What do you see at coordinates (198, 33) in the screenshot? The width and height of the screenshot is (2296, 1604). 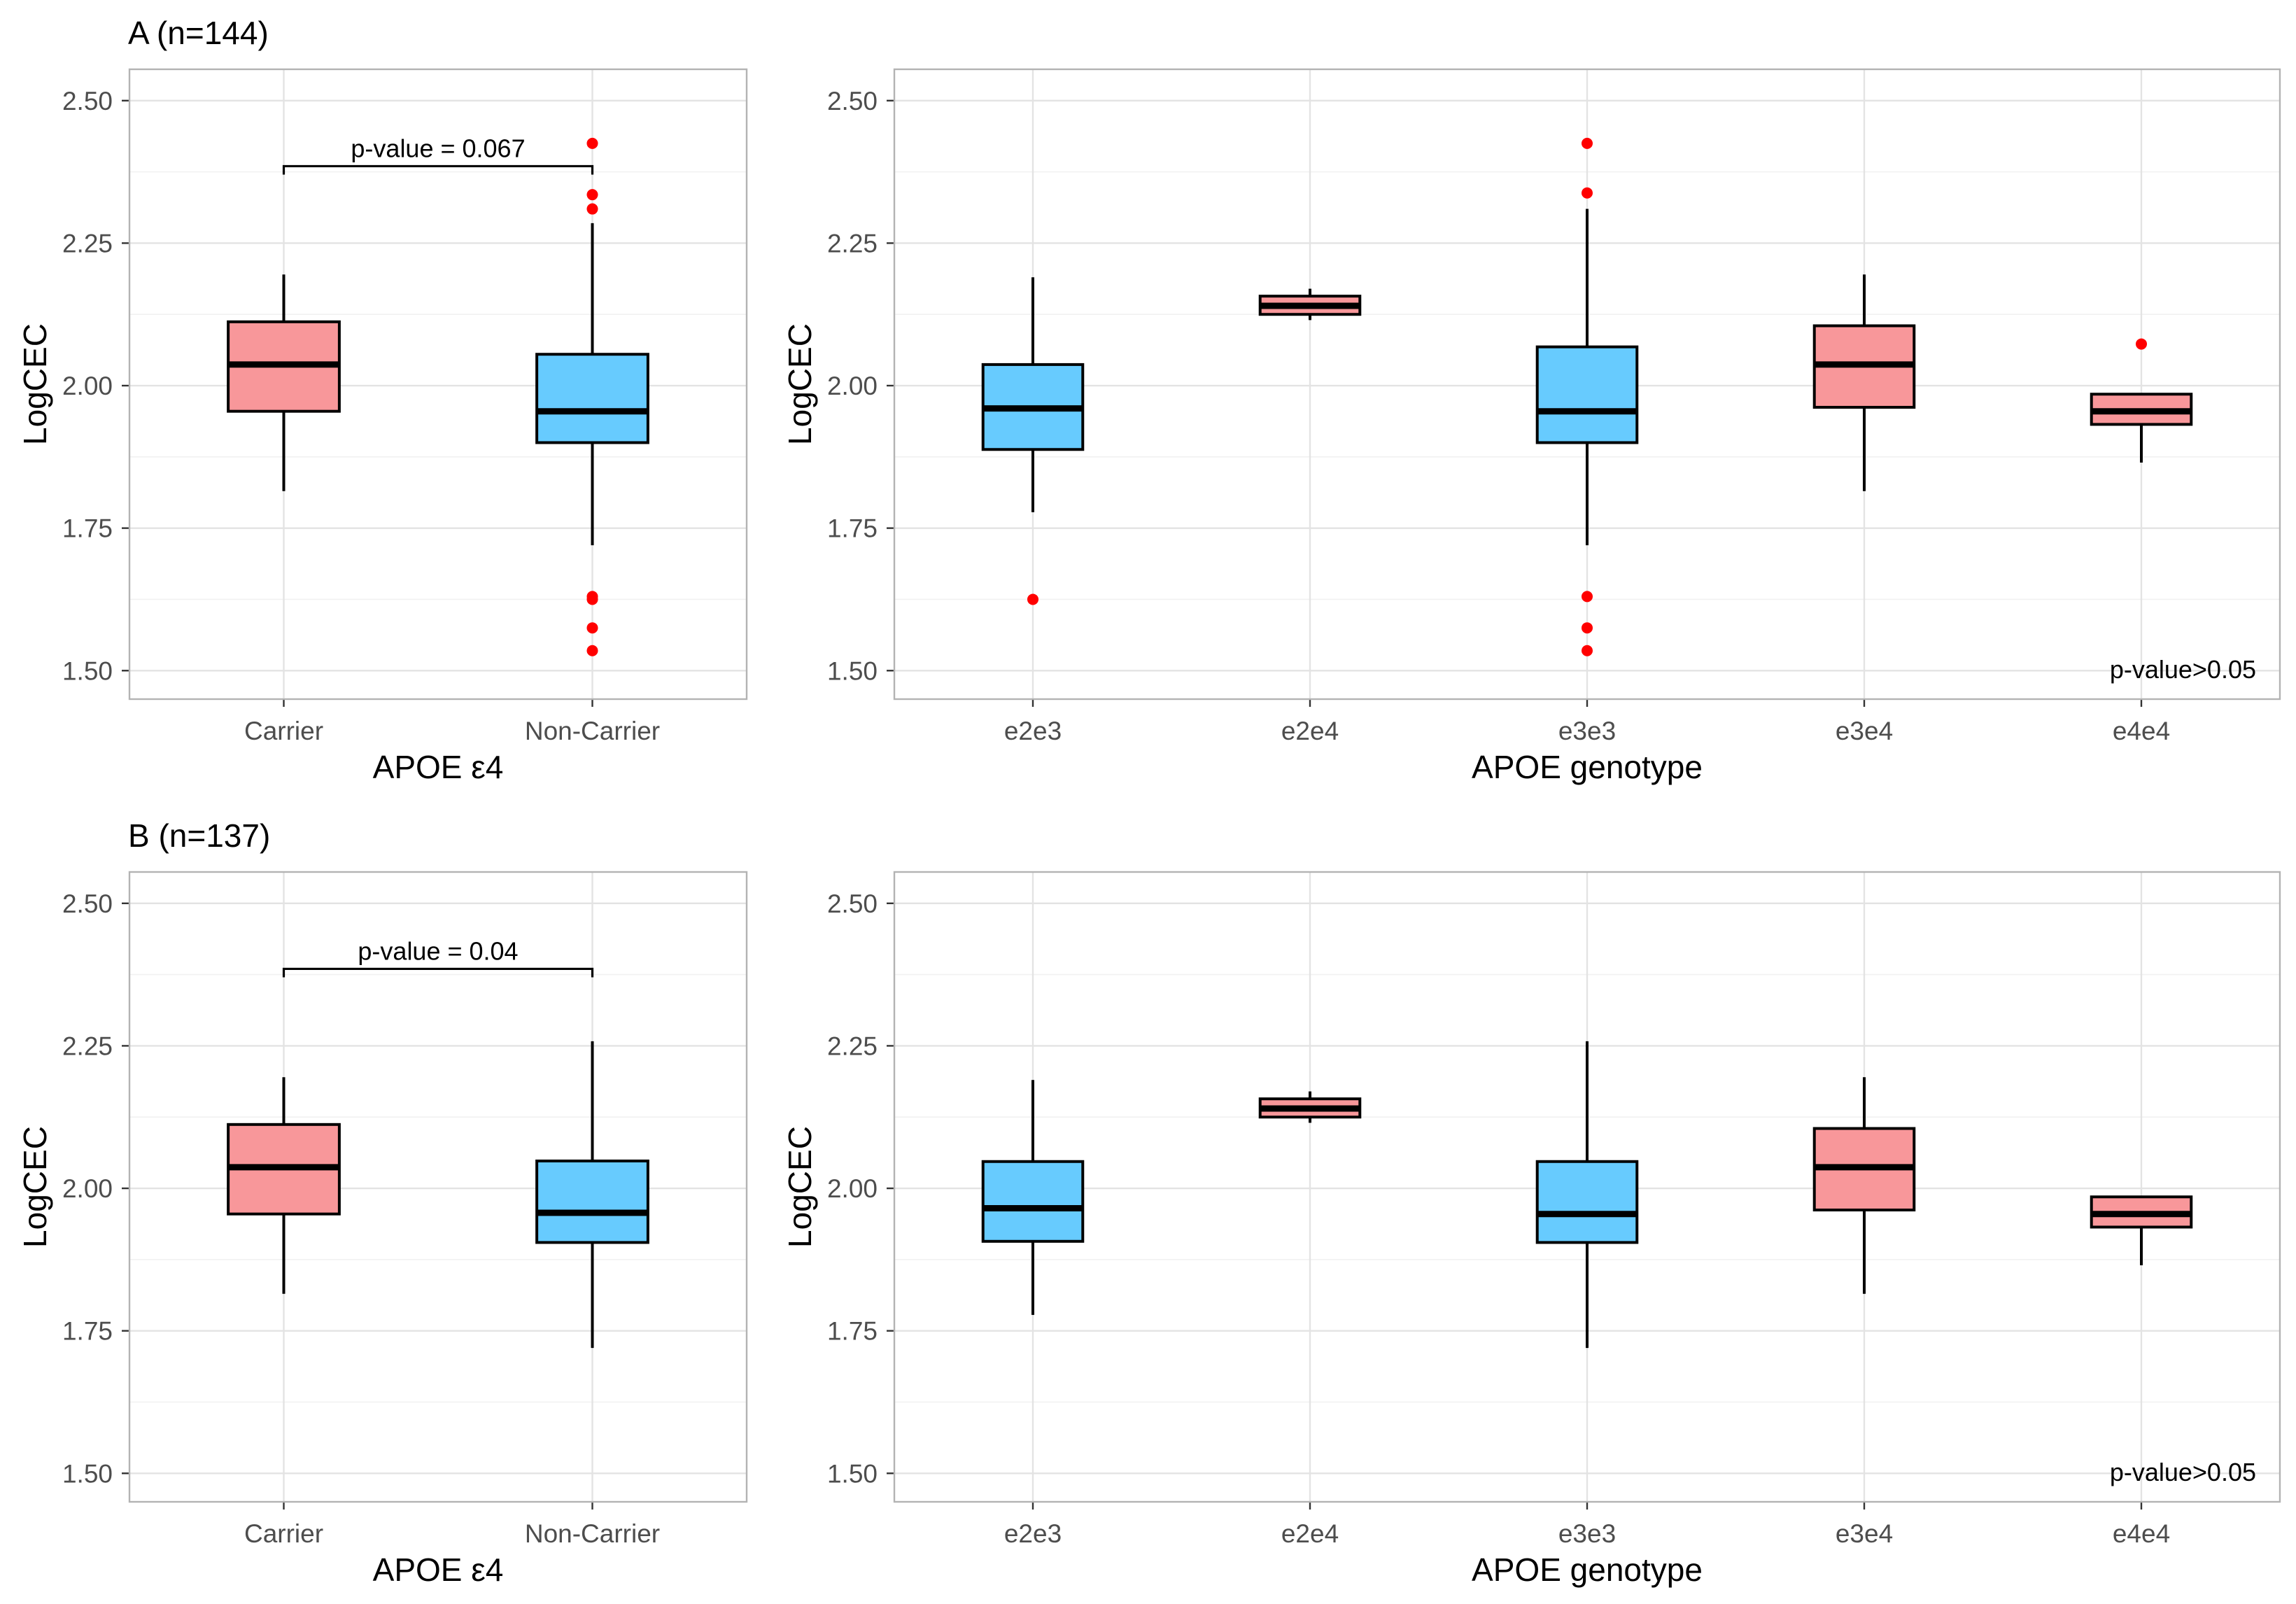 I see `panel-title: A (n=144)` at bounding box center [198, 33].